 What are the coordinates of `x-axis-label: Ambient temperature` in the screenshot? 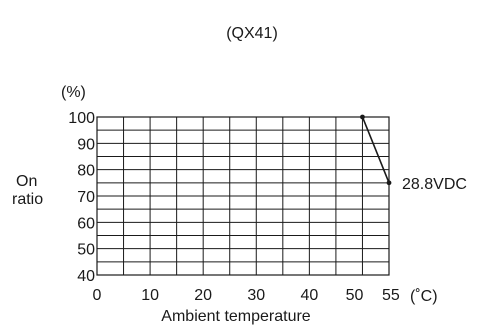 It's located at (236, 316).